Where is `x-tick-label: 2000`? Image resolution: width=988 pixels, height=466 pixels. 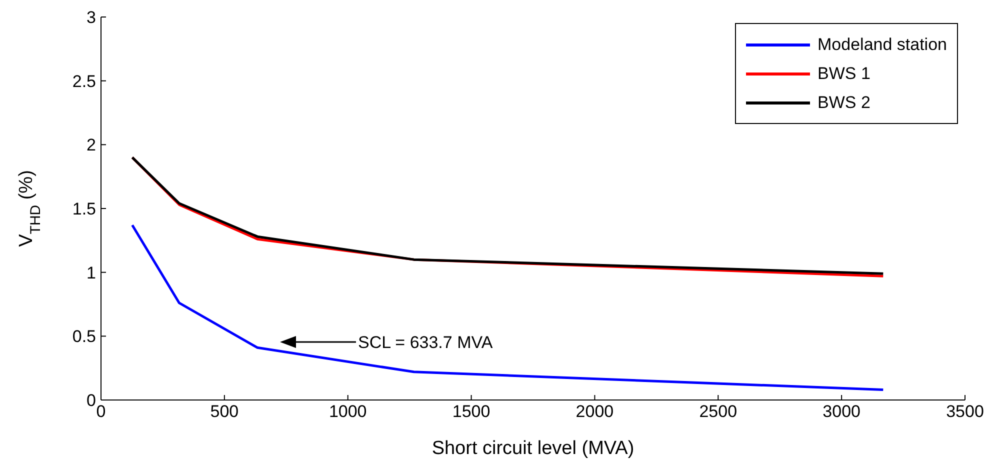 x-tick-label: 2000 is located at coordinates (595, 412).